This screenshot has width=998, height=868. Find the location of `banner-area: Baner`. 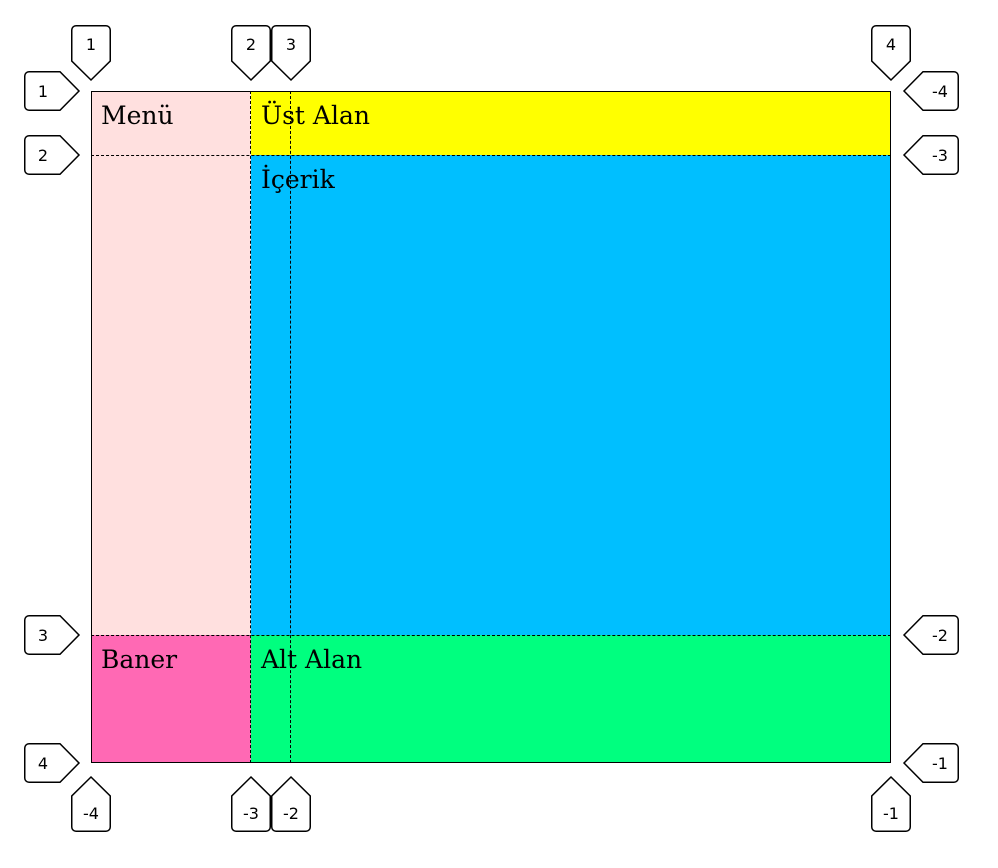

banner-area: Baner is located at coordinates (171, 699).